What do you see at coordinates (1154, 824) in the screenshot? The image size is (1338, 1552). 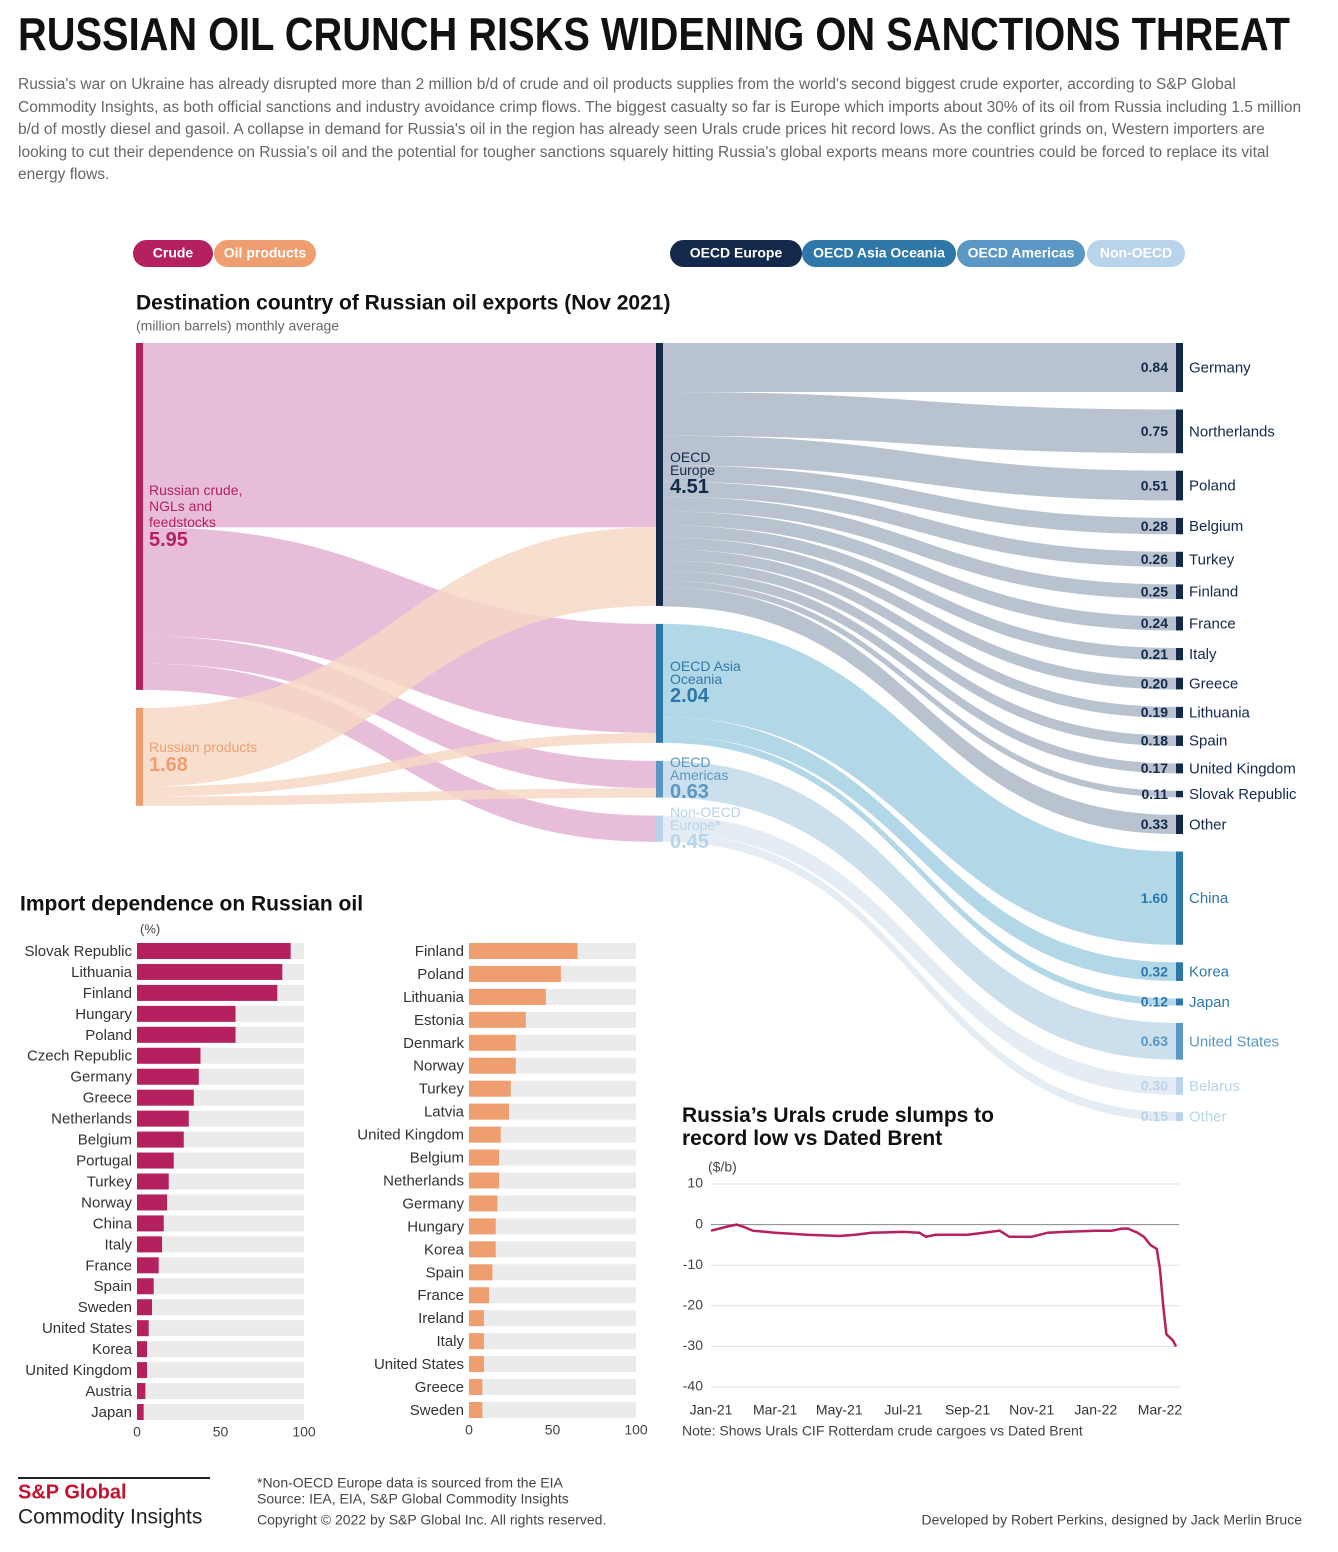 I see `destination-value: 0.33` at bounding box center [1154, 824].